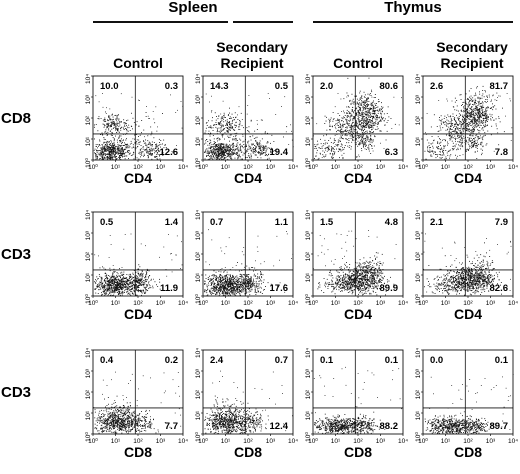  I want to click on quadrant-percent-upper-right: 0.7, so click(281, 360).